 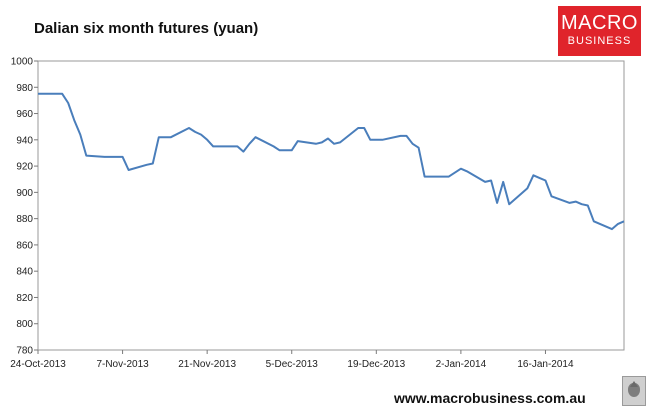 What do you see at coordinates (207, 364) in the screenshot?
I see `x-tick-label: 21-Nov-2013` at bounding box center [207, 364].